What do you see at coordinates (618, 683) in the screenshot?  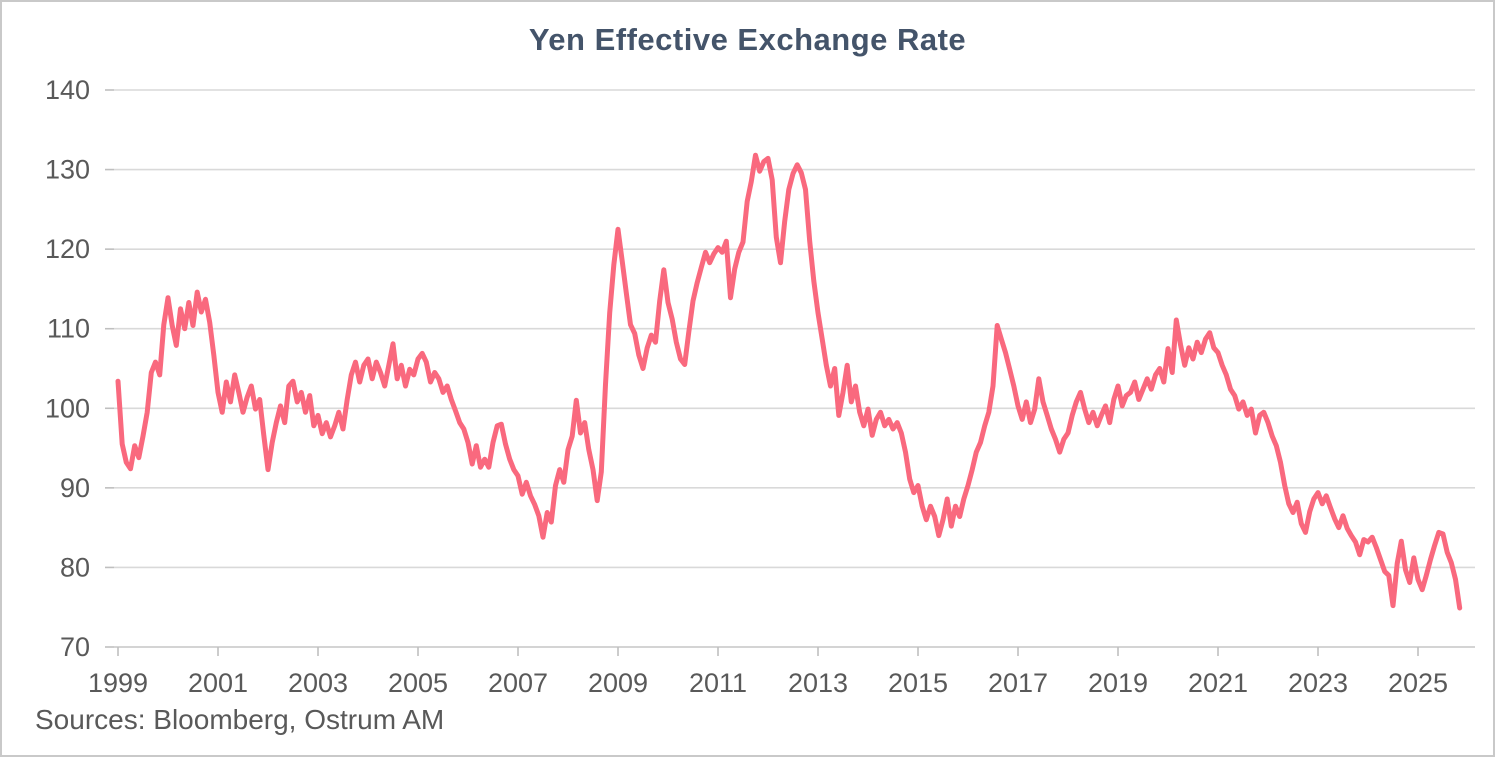 I see `x-axis-label: 2009` at bounding box center [618, 683].